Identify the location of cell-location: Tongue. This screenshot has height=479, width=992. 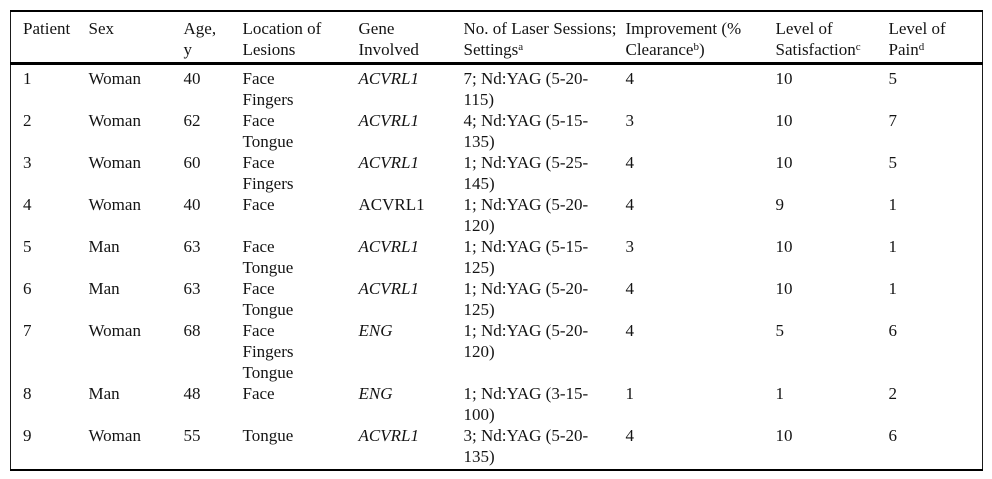
(268, 435).